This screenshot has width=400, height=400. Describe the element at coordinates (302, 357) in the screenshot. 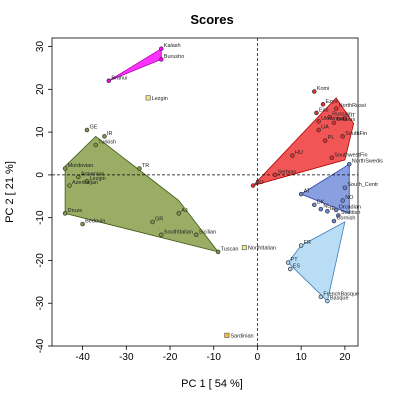

I see `x-tick-label: 10` at that location.